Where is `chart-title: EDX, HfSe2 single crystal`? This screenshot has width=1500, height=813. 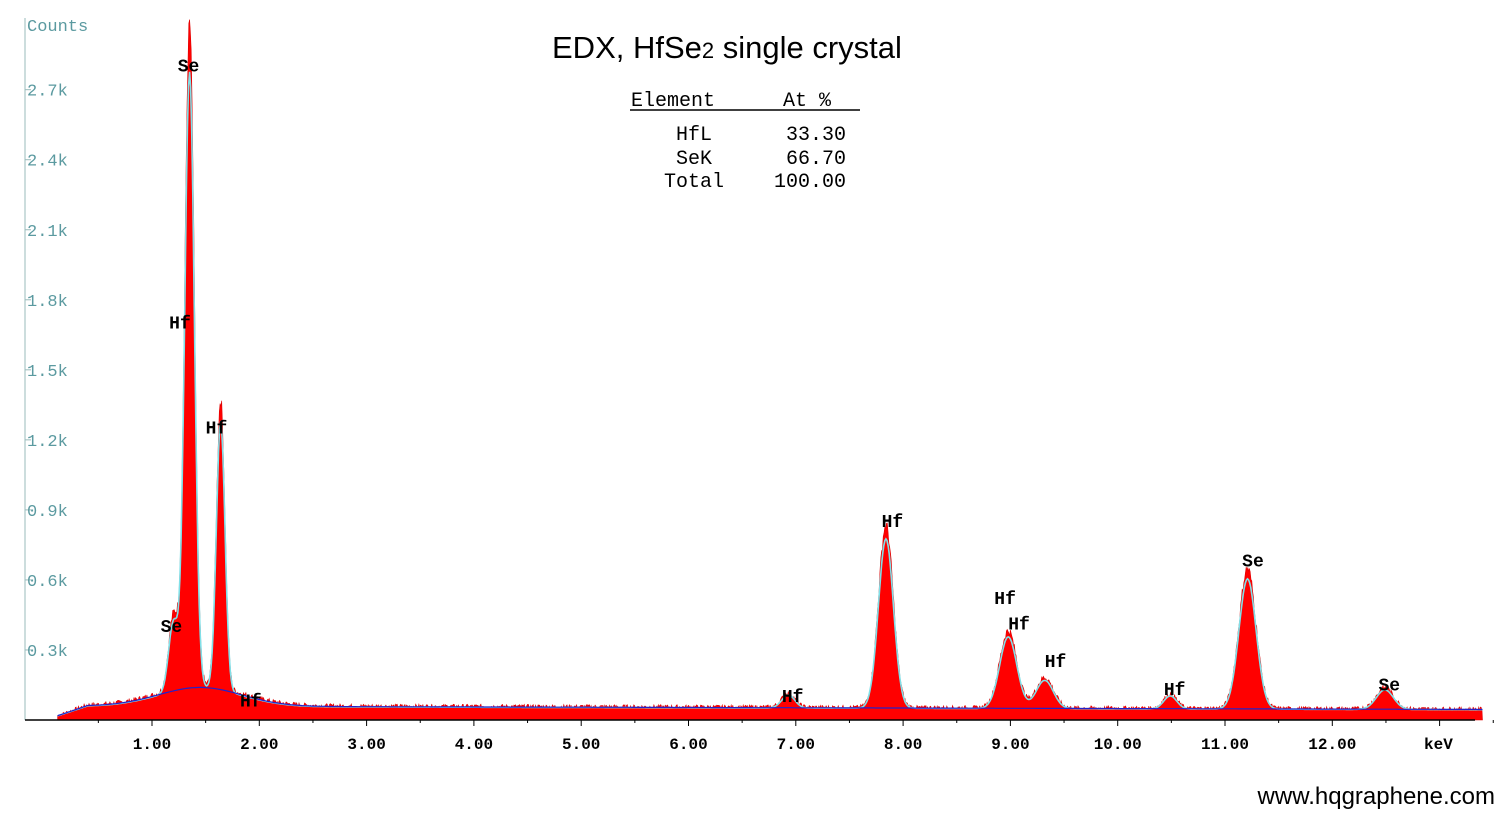 chart-title: EDX, HfSe2 single crystal is located at coordinates (727, 47).